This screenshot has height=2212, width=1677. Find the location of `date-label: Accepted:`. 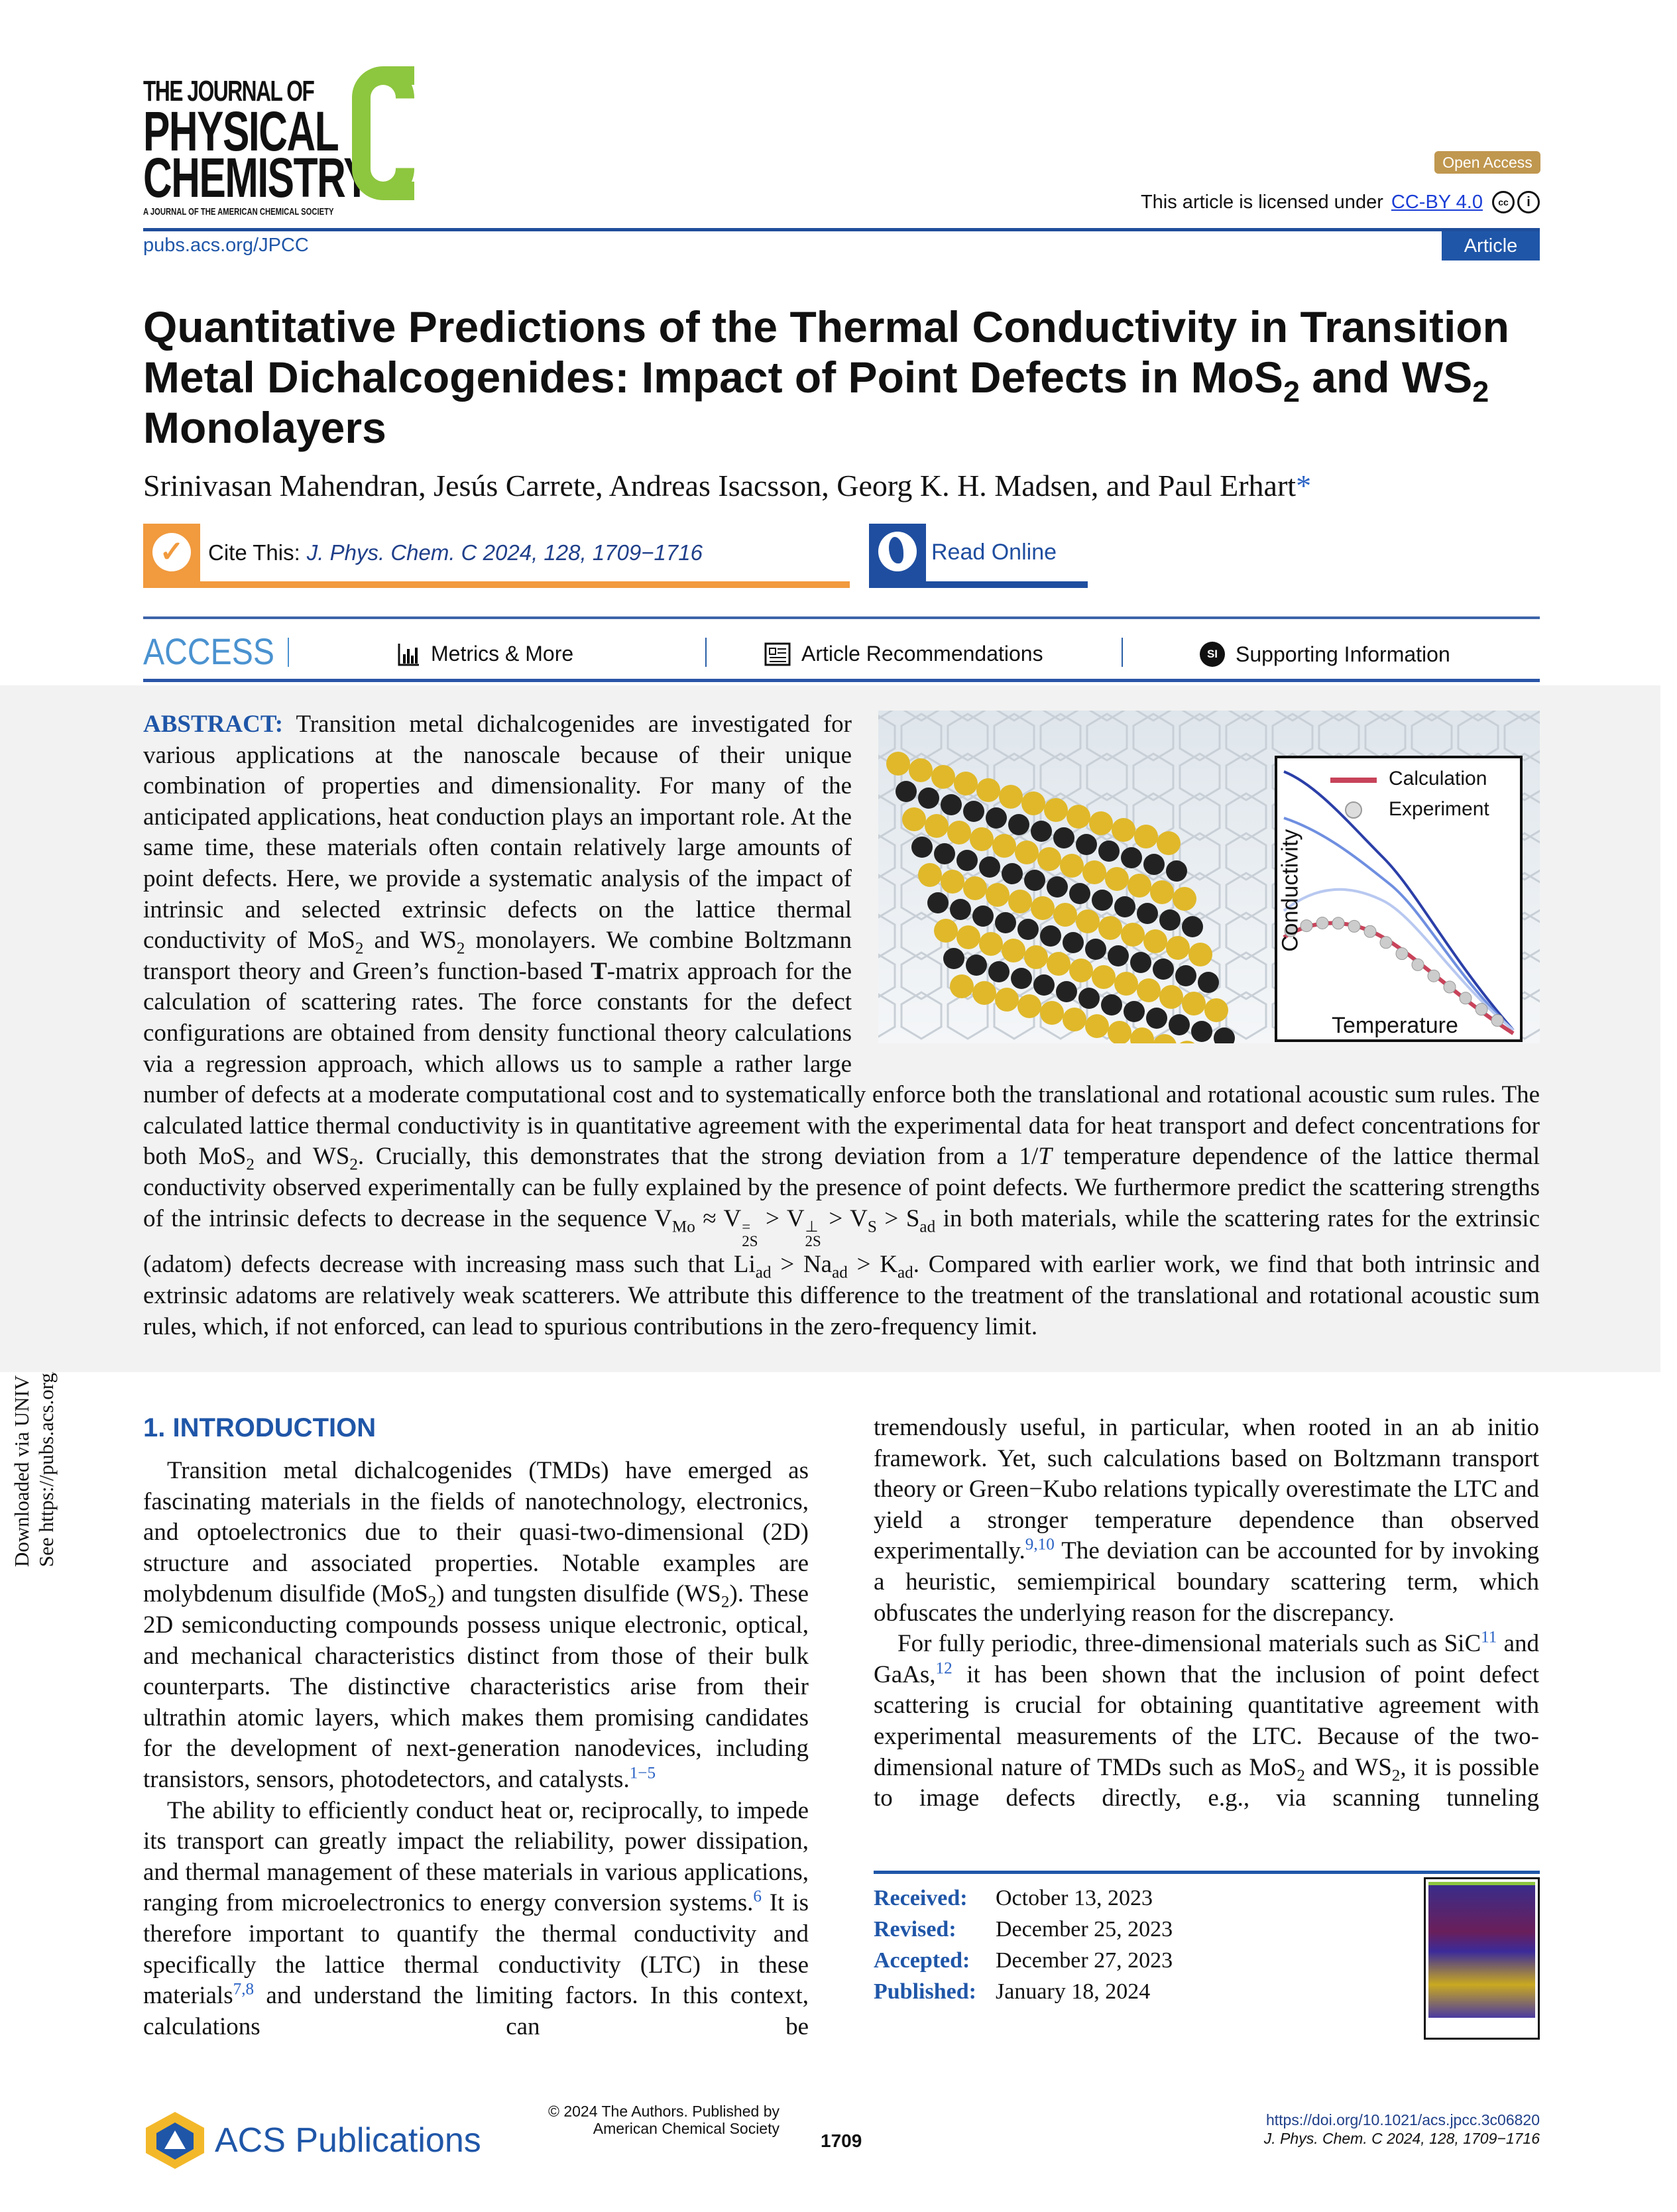

date-label: Accepted: is located at coordinates (922, 1961).